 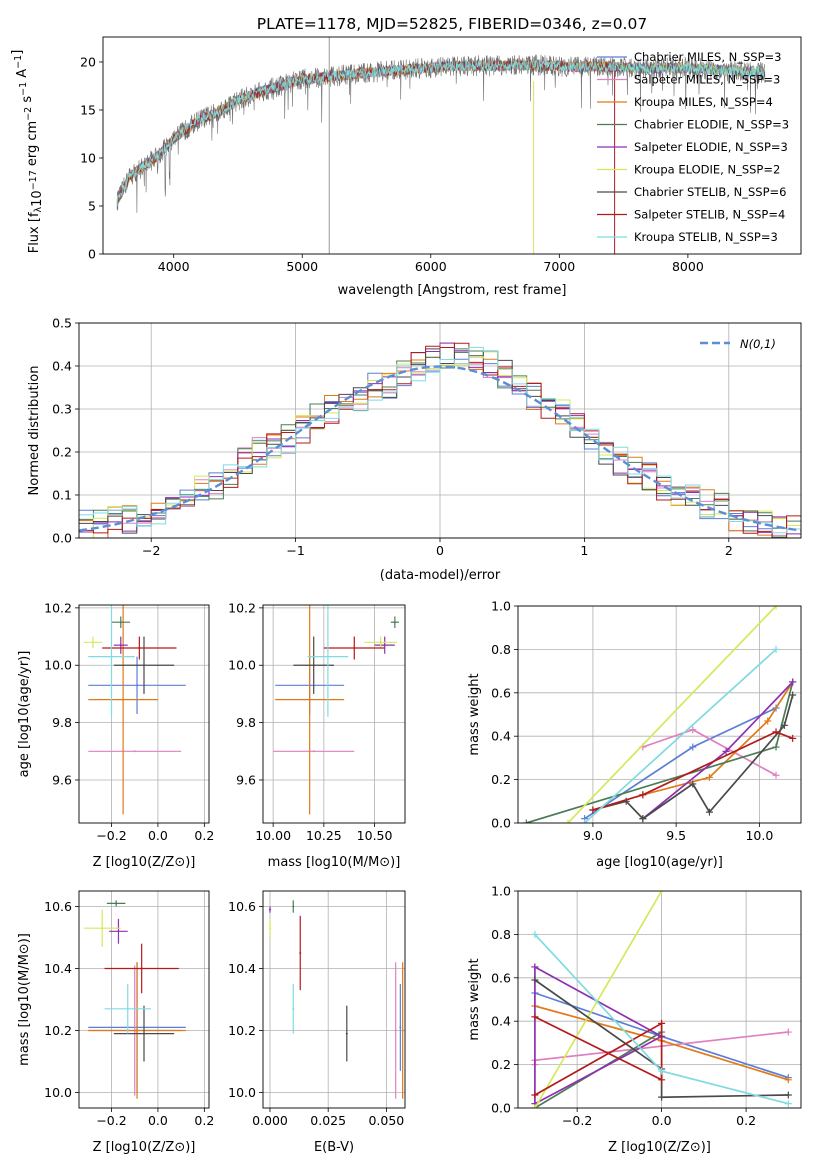 I want to click on x-tick-label: 0.0, so click(x=158, y=835).